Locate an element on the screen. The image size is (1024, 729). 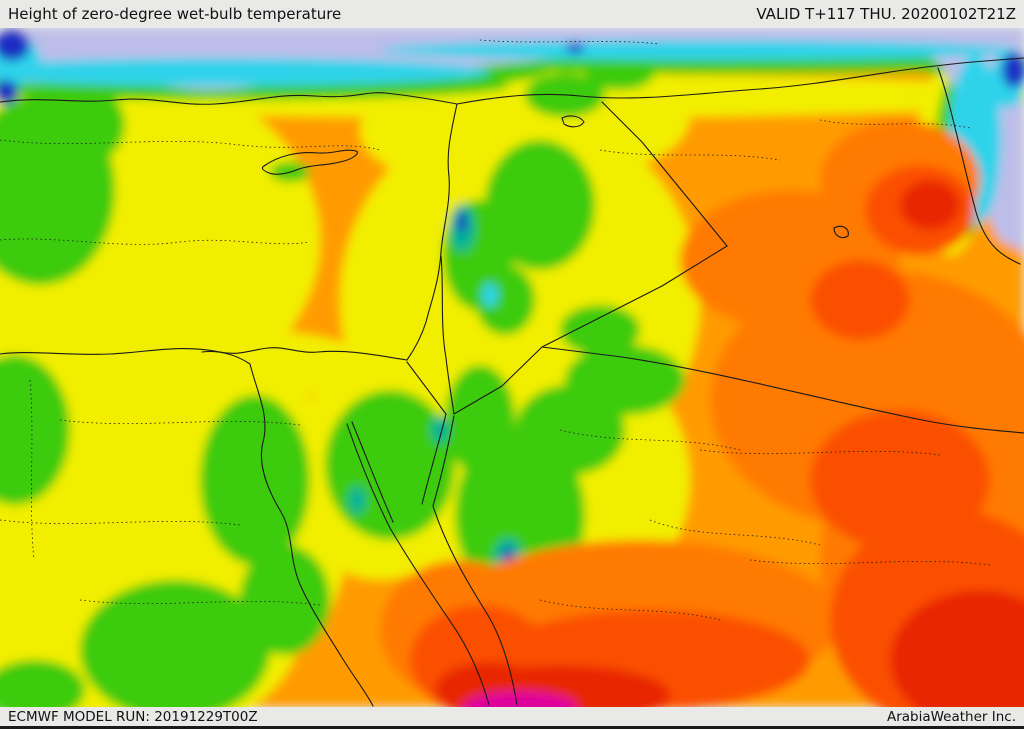
valid-time-label: VALID T+117 THU. 20200102T21Z is located at coordinates (886, 14).